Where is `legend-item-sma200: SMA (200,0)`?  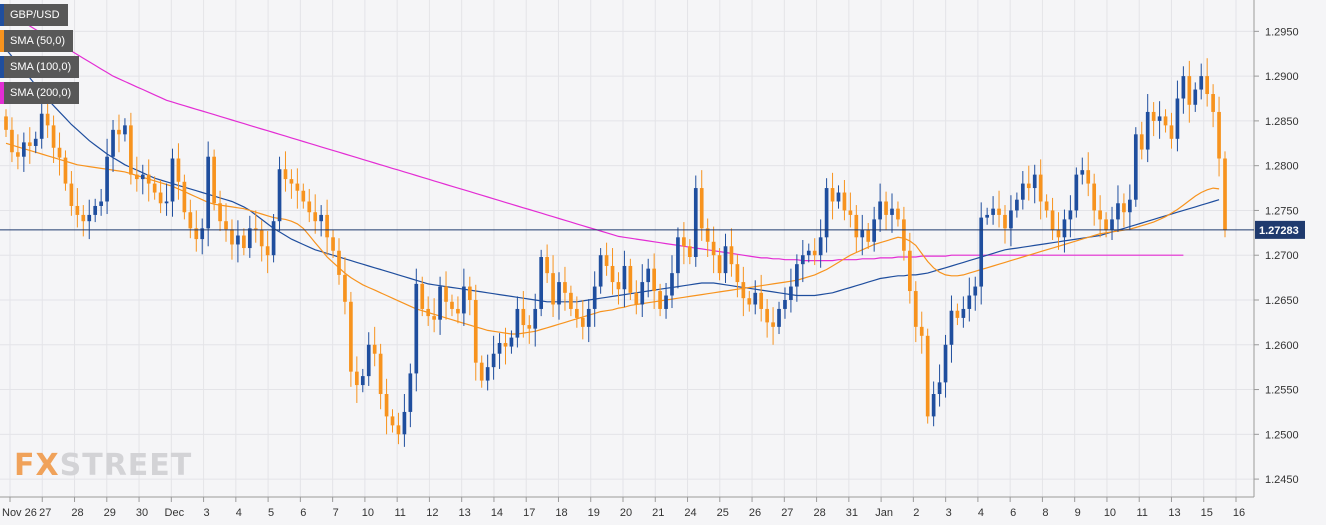 legend-item-sma200: SMA (200,0) is located at coordinates (40, 93).